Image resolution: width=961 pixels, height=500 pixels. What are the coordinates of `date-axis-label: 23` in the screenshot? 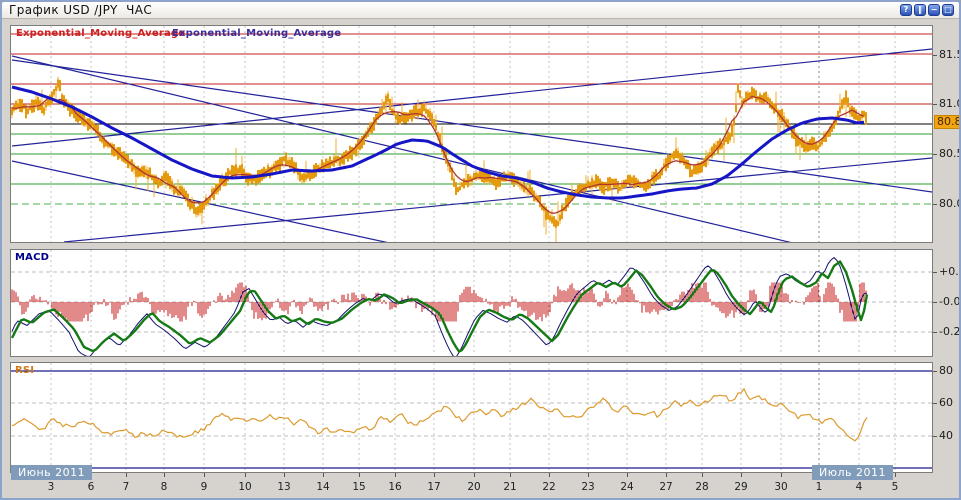 It's located at (588, 487).